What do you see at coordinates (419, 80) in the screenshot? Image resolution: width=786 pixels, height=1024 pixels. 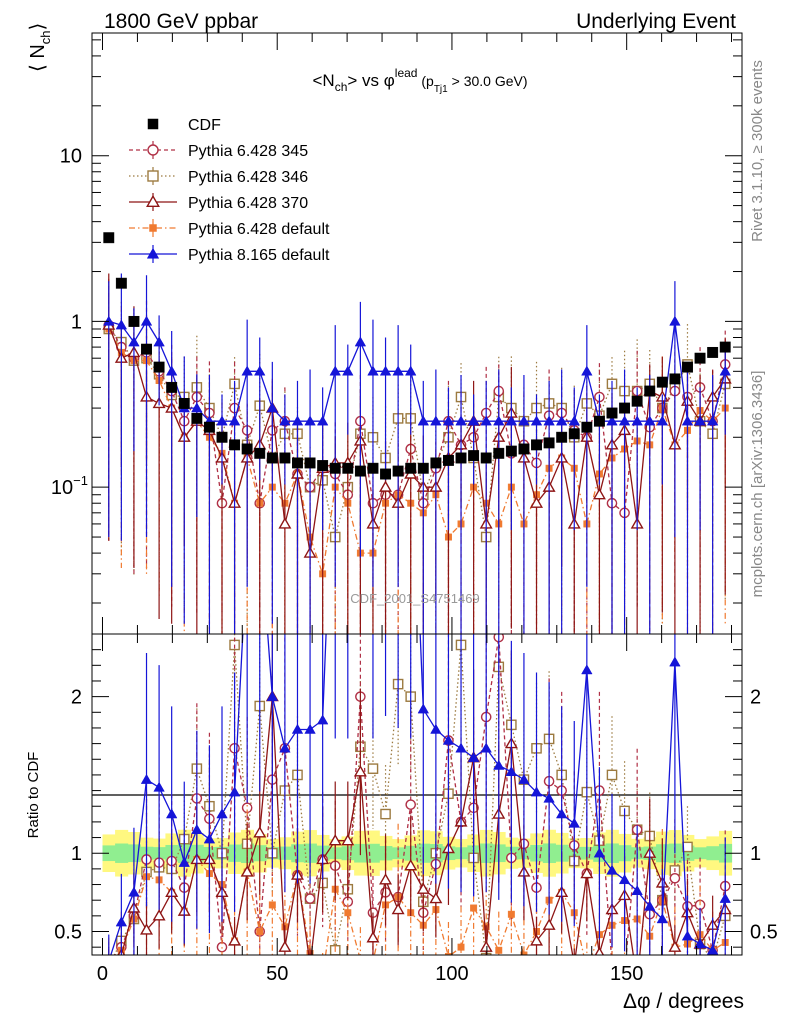 I see `main-title: <Nch> vs φlead (pTj1 > 30.0 GeV)` at bounding box center [419, 80].